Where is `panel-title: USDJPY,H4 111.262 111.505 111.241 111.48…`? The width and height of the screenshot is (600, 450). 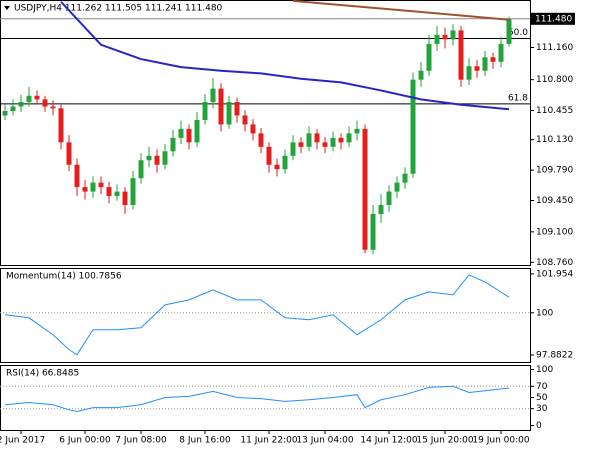
panel-title: USDJPY,H4 111.262 111.505 111.241 111.48… is located at coordinates (118, 9).